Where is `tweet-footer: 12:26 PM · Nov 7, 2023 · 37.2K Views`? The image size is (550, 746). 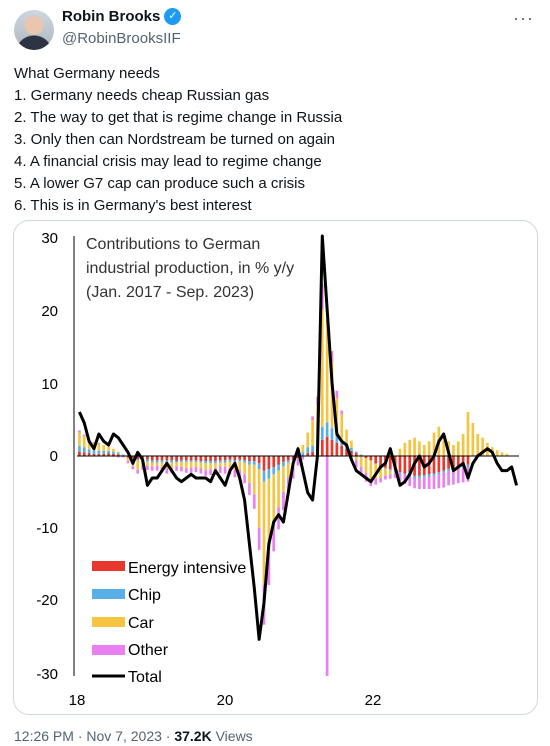 tweet-footer: 12:26 PM · Nov 7, 2023 · 37.2K Views is located at coordinates (133, 736).